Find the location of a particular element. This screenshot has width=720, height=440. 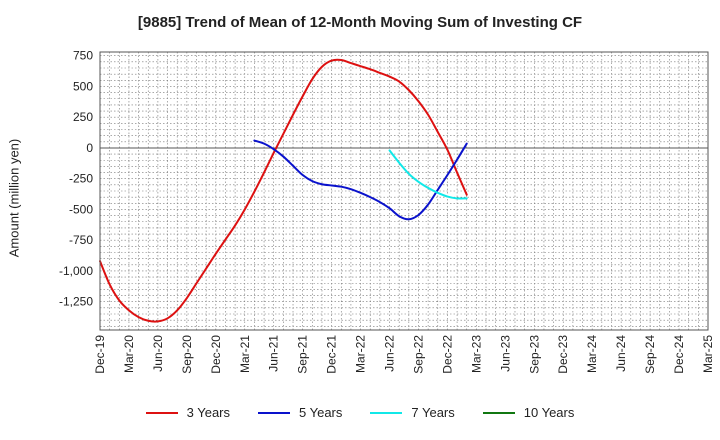

x-tick-label: Jun-22 is located at coordinates (390, 353).